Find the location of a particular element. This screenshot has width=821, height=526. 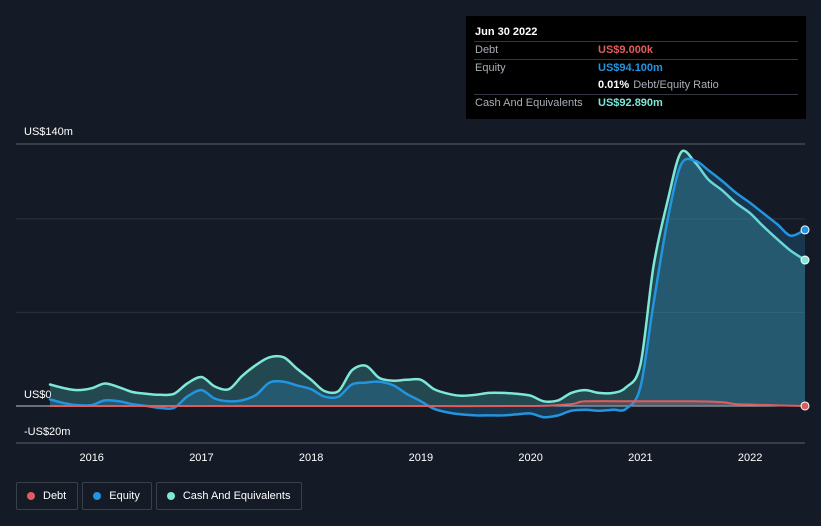

x-tick-label: 2020 is located at coordinates (530, 458).